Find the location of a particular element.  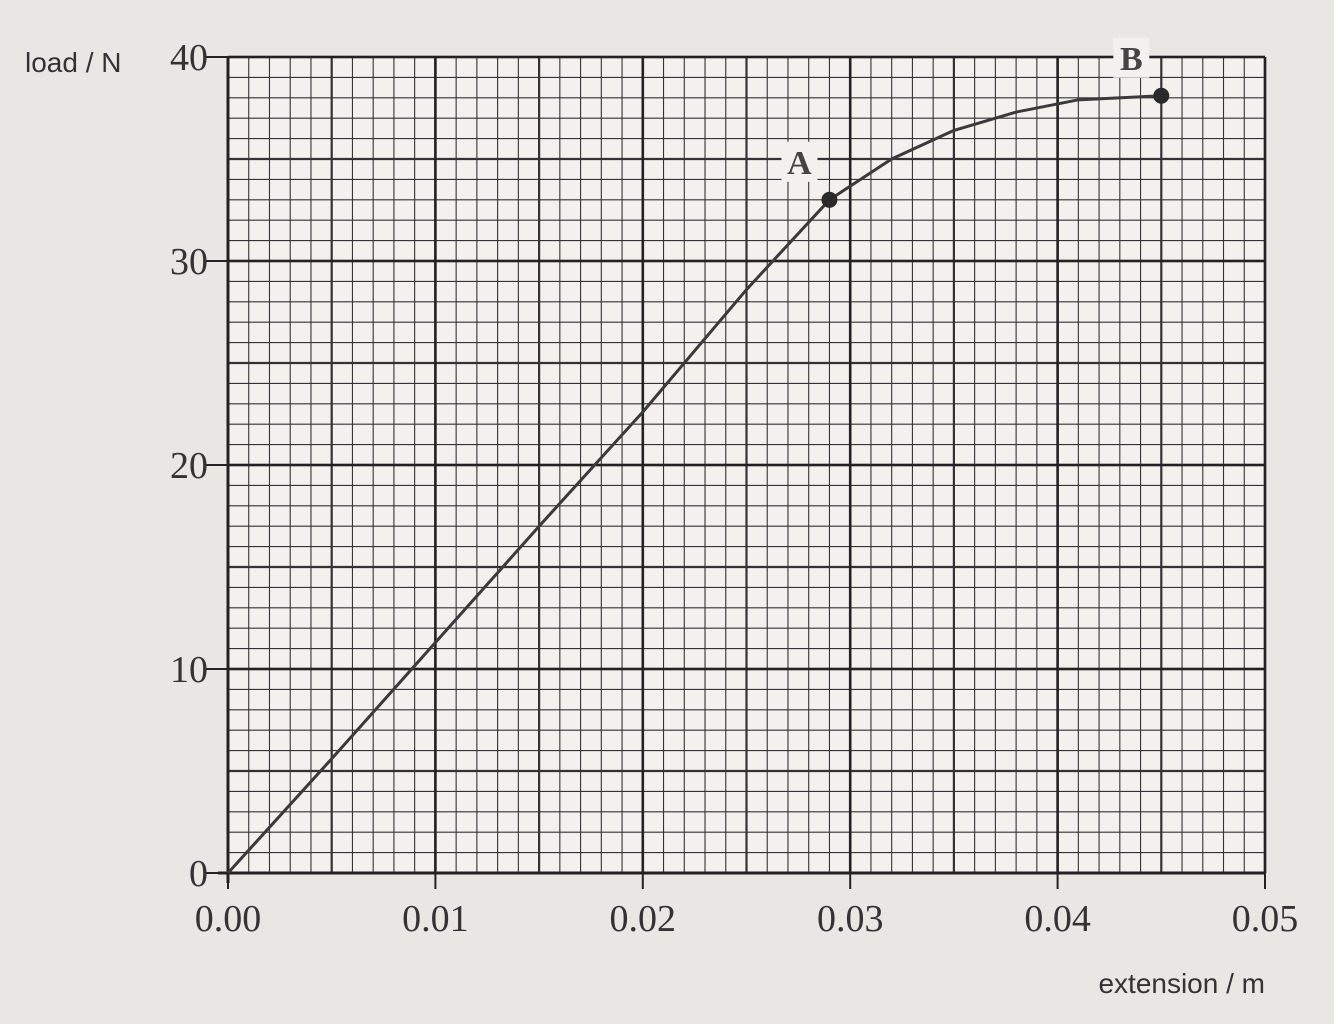

annotation-label: A is located at coordinates (799, 163).